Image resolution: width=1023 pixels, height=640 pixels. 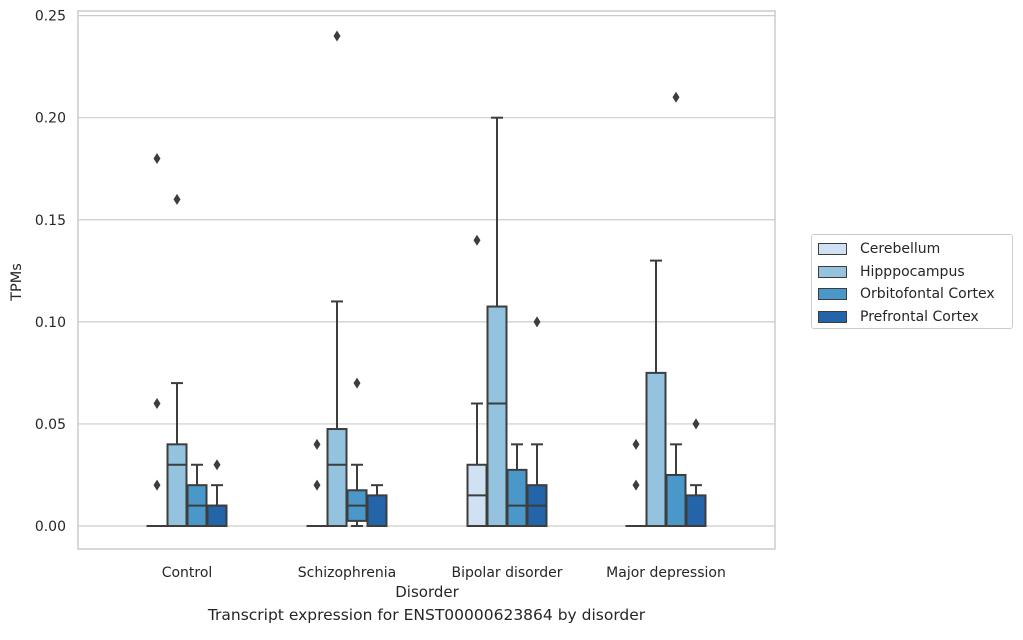 What do you see at coordinates (347, 573) in the screenshot?
I see `x-tick-label: Schizophrenia` at bounding box center [347, 573].